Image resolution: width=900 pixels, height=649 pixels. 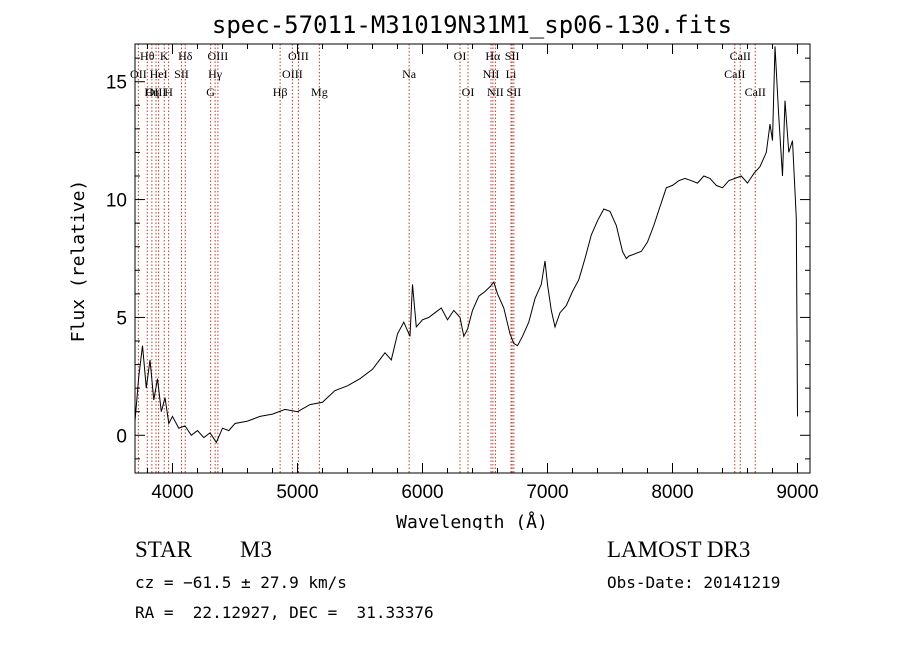 I want to click on y-tick-label: 5, so click(x=121, y=318).